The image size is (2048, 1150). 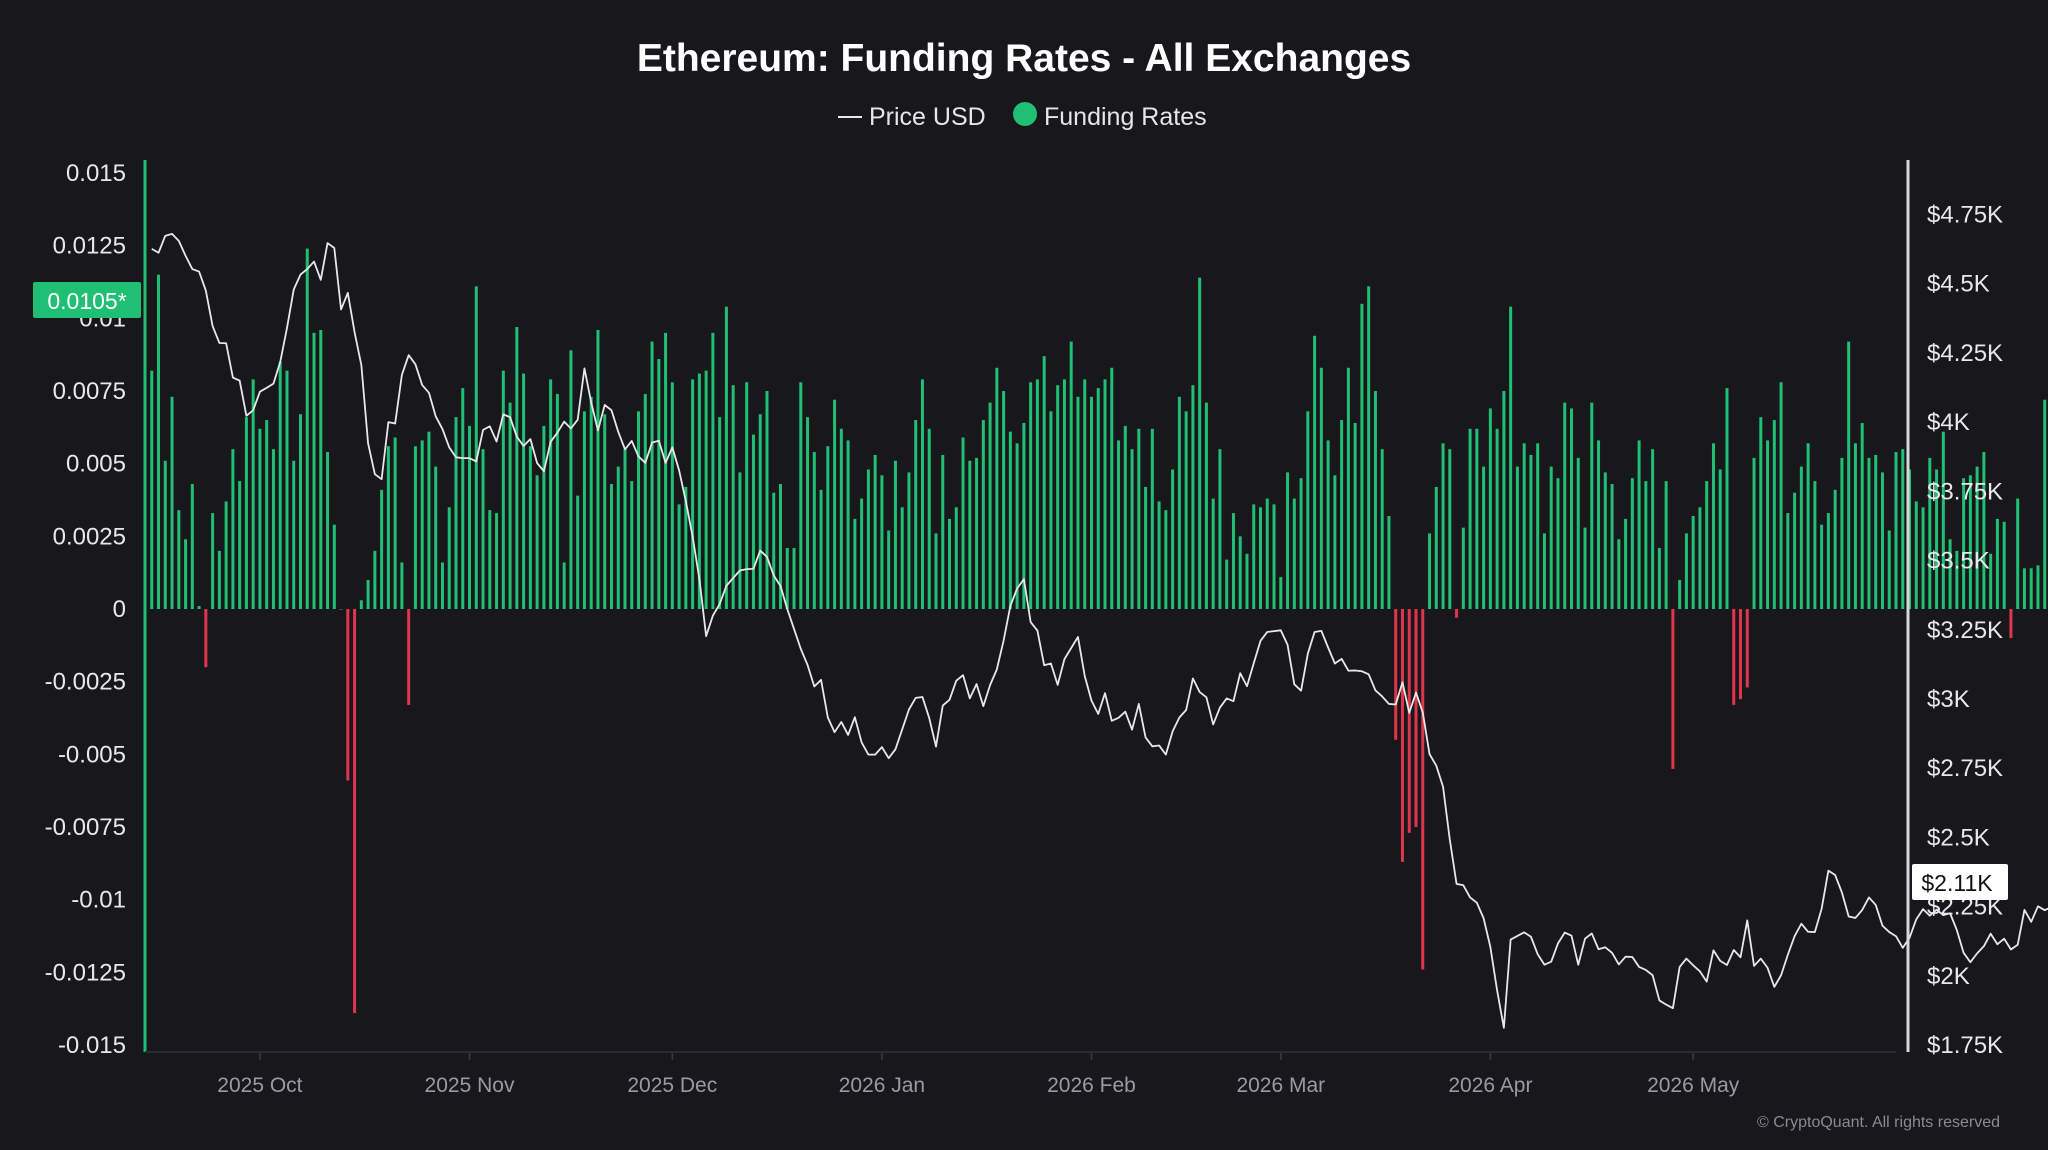 I want to click on left-y-tick-label: 0.0025, so click(x=89, y=536).